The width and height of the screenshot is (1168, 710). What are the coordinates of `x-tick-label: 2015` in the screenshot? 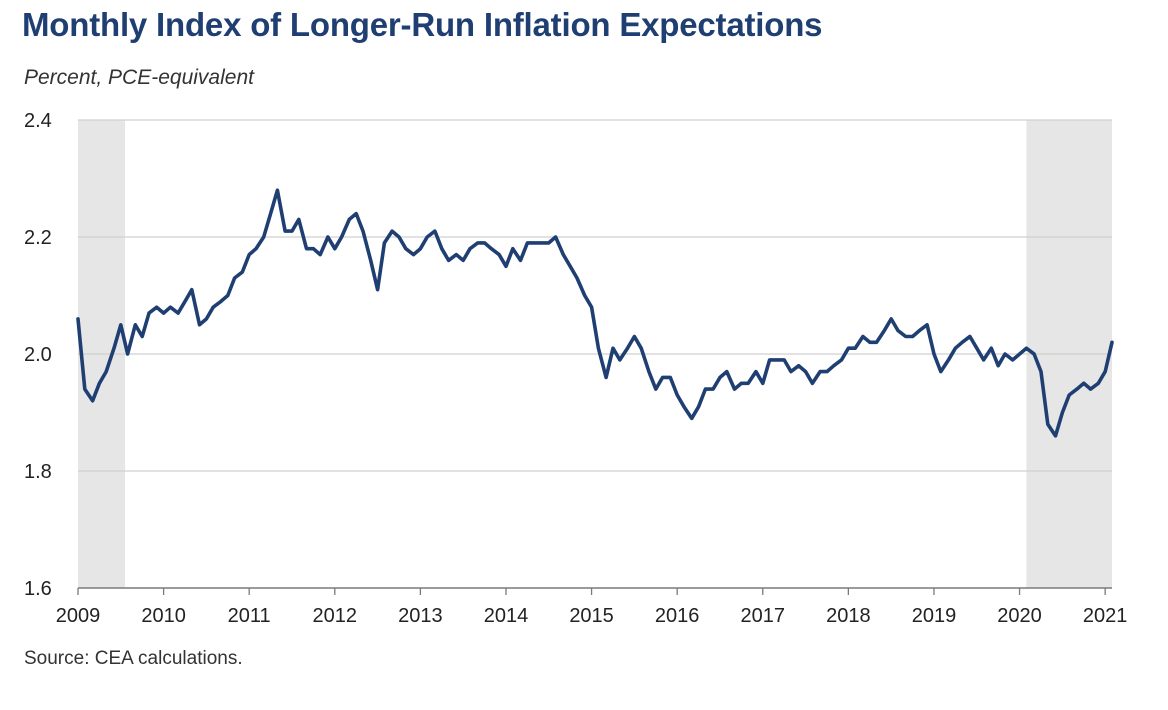 It's located at (591, 616).